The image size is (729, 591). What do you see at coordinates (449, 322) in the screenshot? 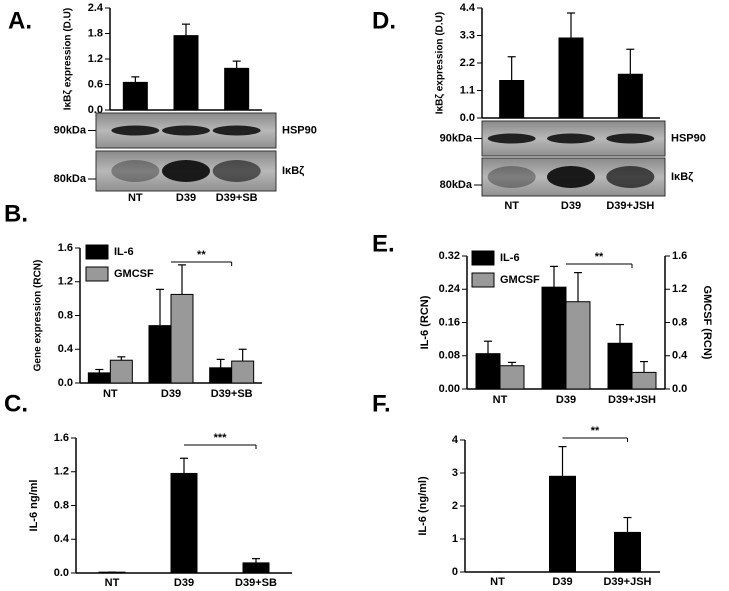
I see `y-tick-label: 0.16` at bounding box center [449, 322].